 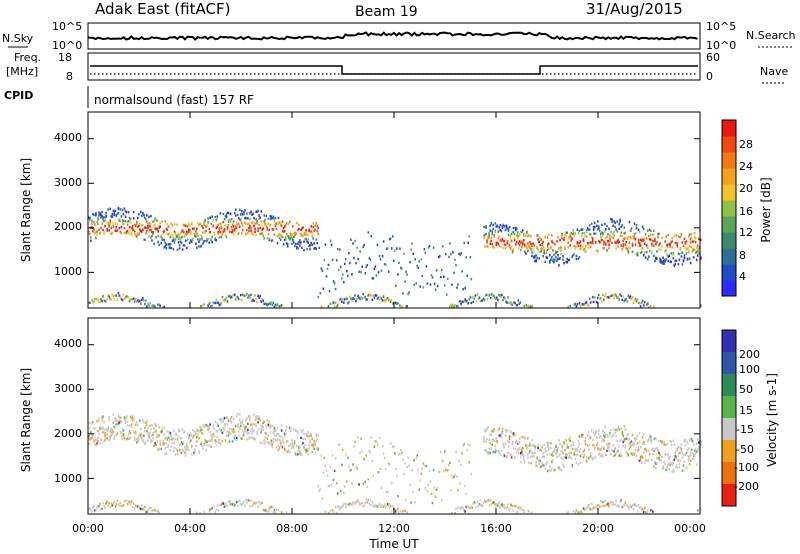 I want to click on power-ytick-1000: 1000, so click(x=68, y=271).